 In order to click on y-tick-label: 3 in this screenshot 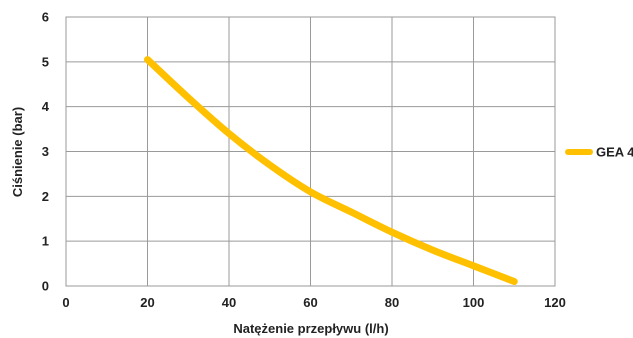, I will do `click(45, 151)`.